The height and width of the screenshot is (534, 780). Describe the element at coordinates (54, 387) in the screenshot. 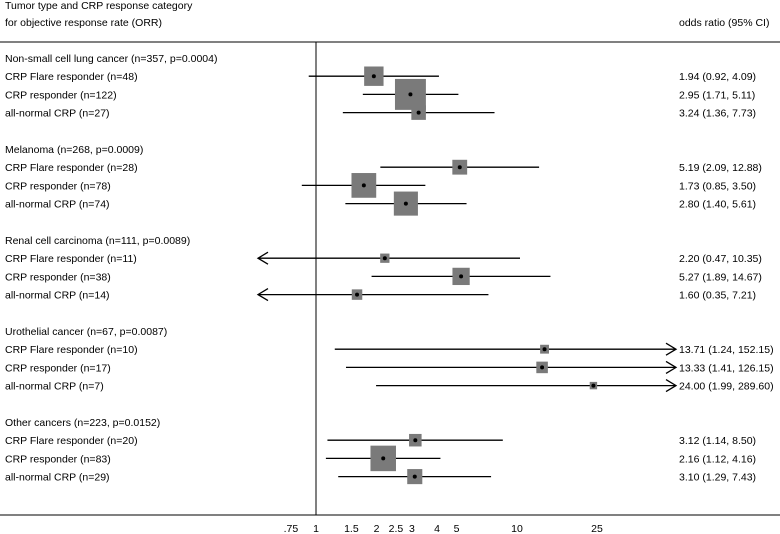

I see `row-label: all-normal CRP (n=7)` at that location.